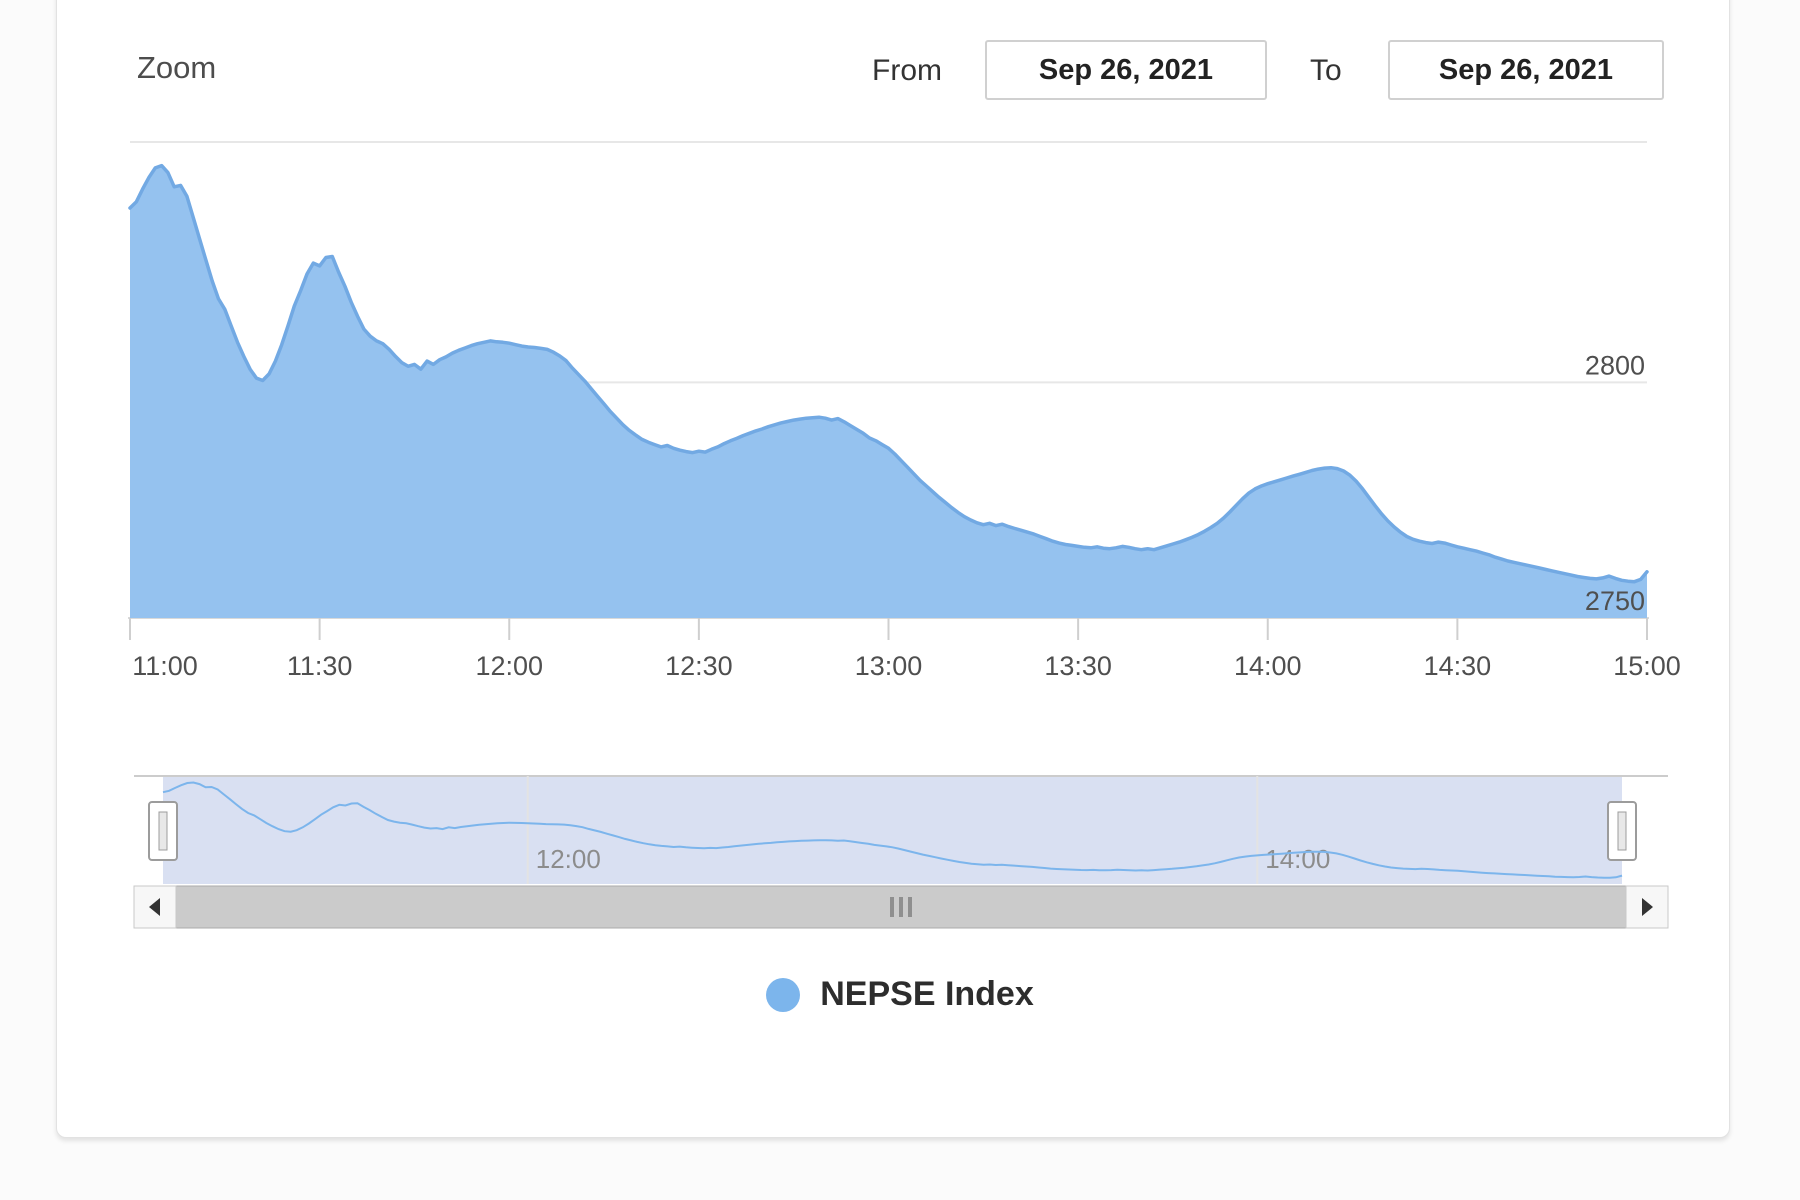 This screenshot has width=1800, height=1200. I want to click on legend-item-nepse-index: NEPSE Index, so click(900, 994).